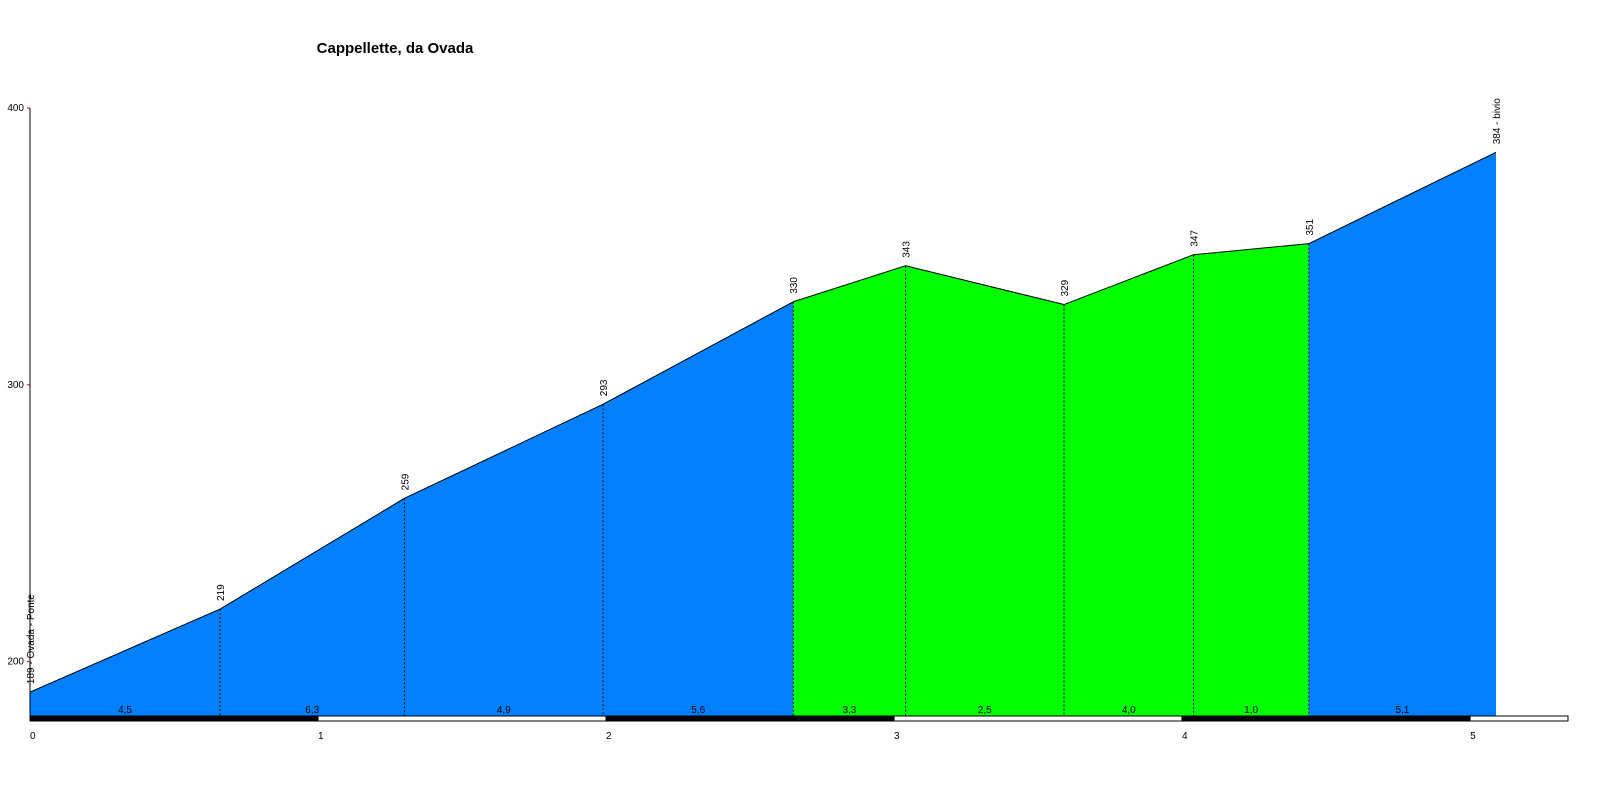 This screenshot has height=800, width=1600. Describe the element at coordinates (1497, 121) in the screenshot. I see `point-label: 384 - bivio` at that location.